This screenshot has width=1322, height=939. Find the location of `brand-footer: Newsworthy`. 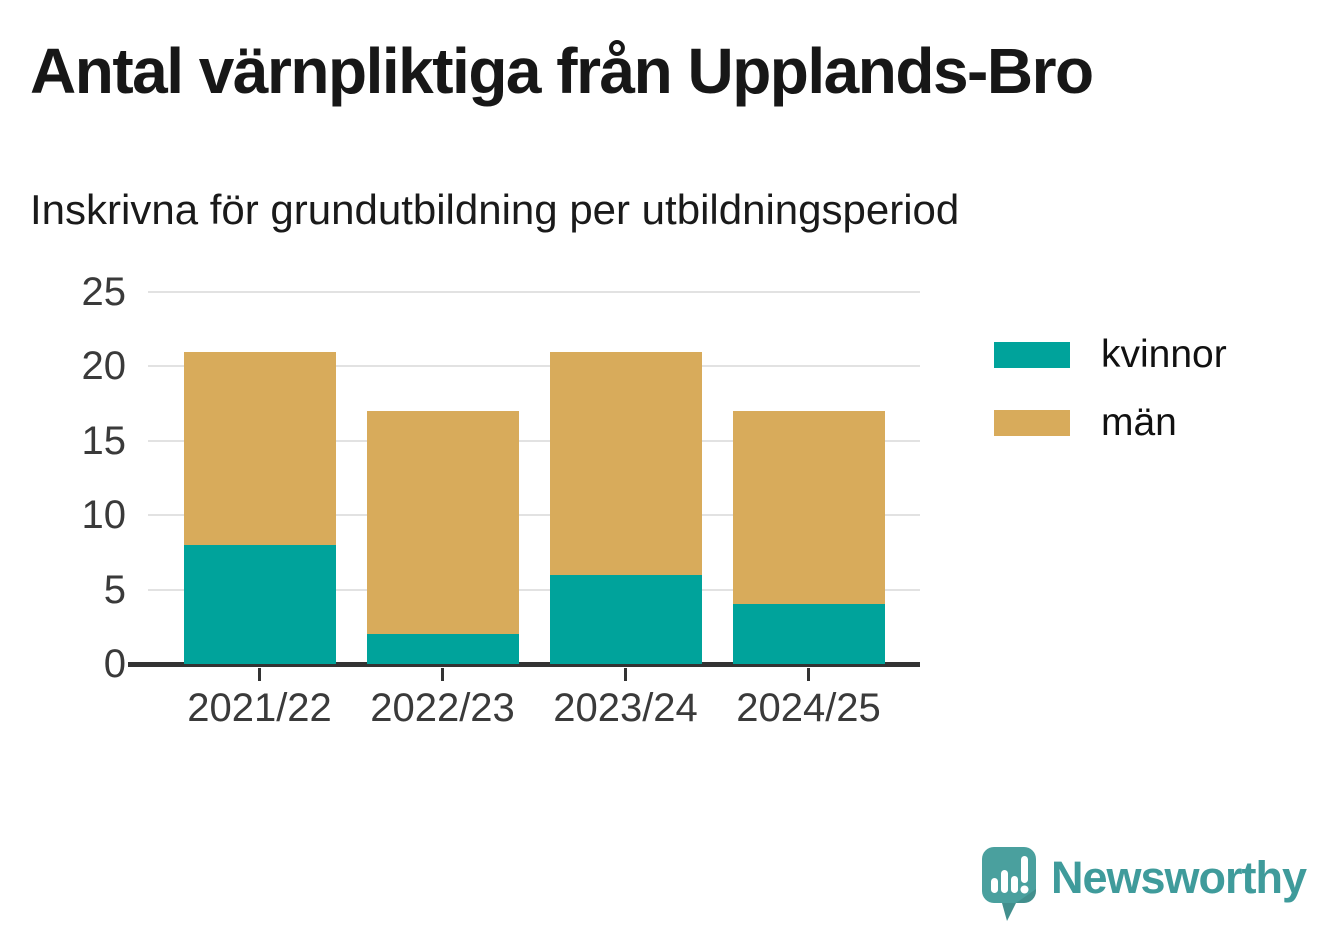

brand-footer: Newsworthy is located at coordinates (1143, 885).